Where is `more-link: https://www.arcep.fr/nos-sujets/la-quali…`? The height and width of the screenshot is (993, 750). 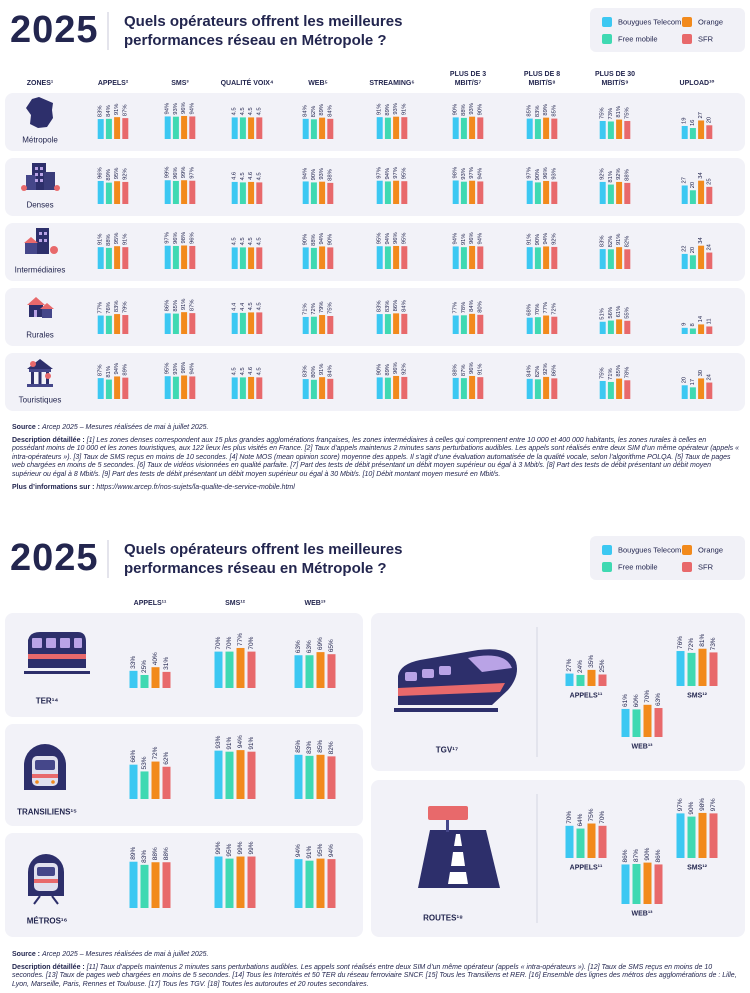
more-link: https://www.arcep.fr/nos-sujets/la-quali… is located at coordinates (195, 487).